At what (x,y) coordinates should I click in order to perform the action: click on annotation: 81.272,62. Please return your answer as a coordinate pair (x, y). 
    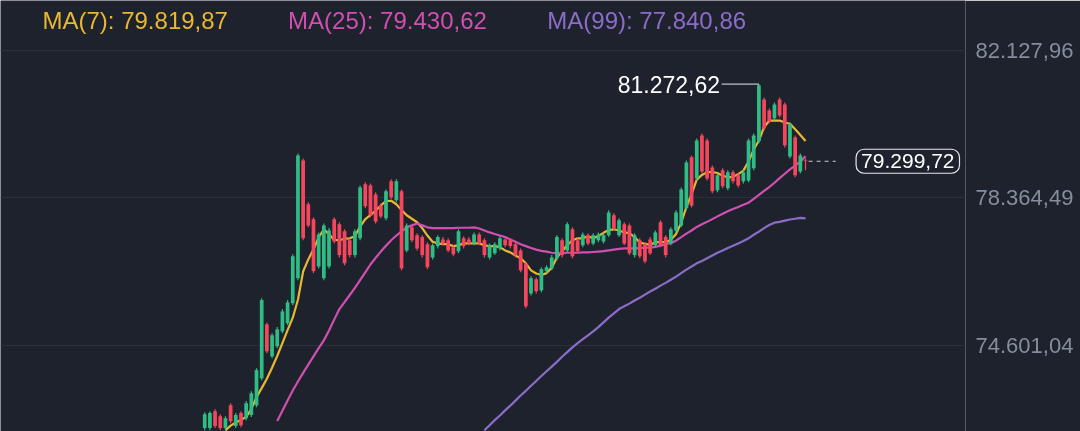
    Looking at the image, I should click on (669, 84).